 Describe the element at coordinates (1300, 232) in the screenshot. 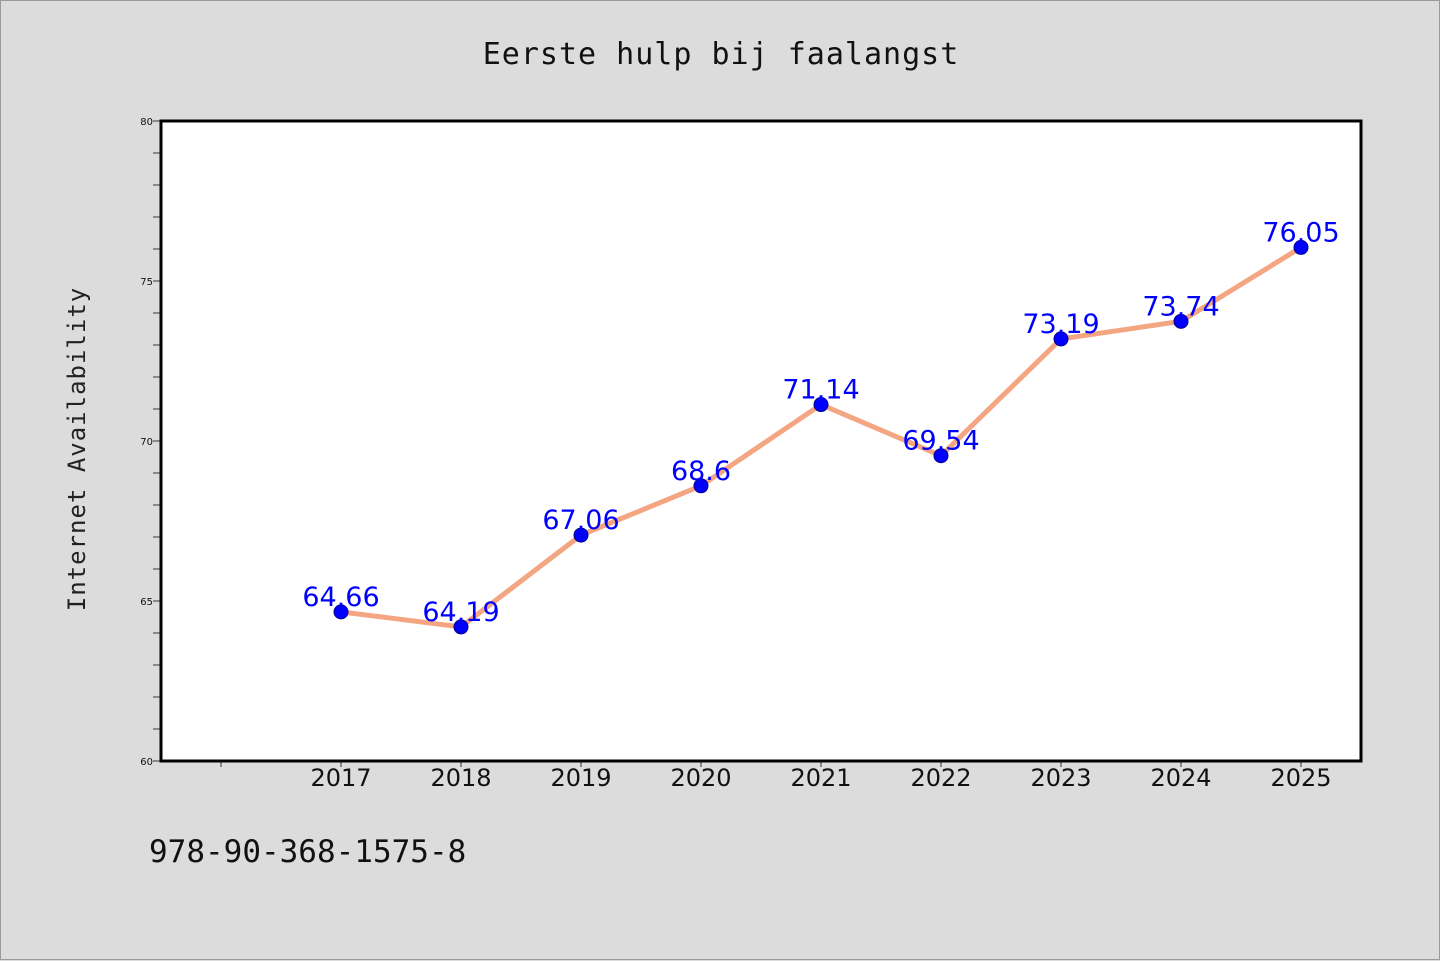

I see `data-label: 76.05` at that location.